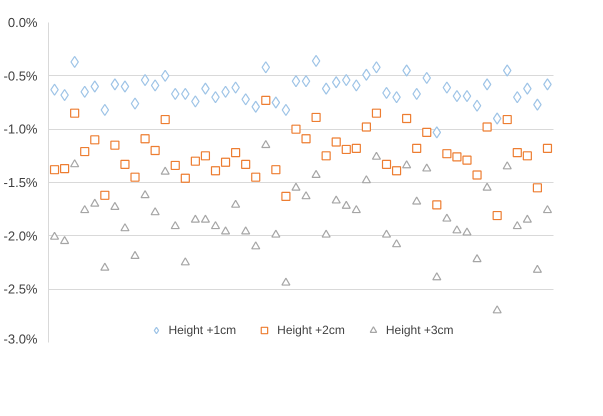  I want to click on y-tick-label: -2.5%, so click(21, 289).